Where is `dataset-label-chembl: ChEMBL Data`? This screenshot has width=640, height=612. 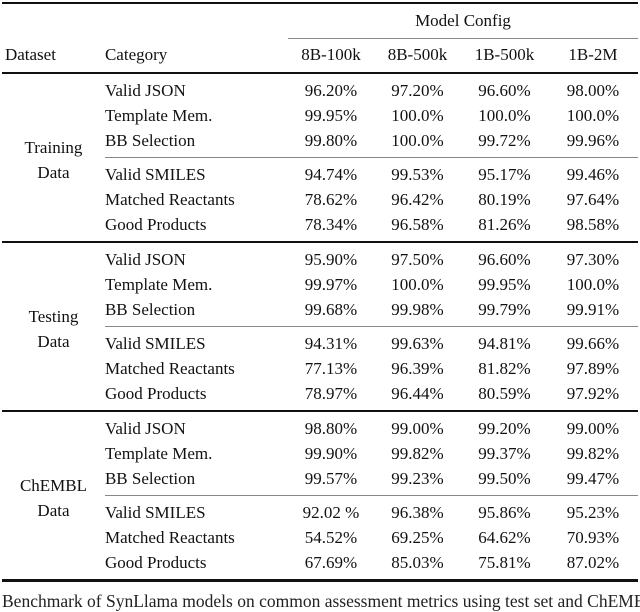 dataset-label-chembl: ChEMBL Data is located at coordinates (53, 496).